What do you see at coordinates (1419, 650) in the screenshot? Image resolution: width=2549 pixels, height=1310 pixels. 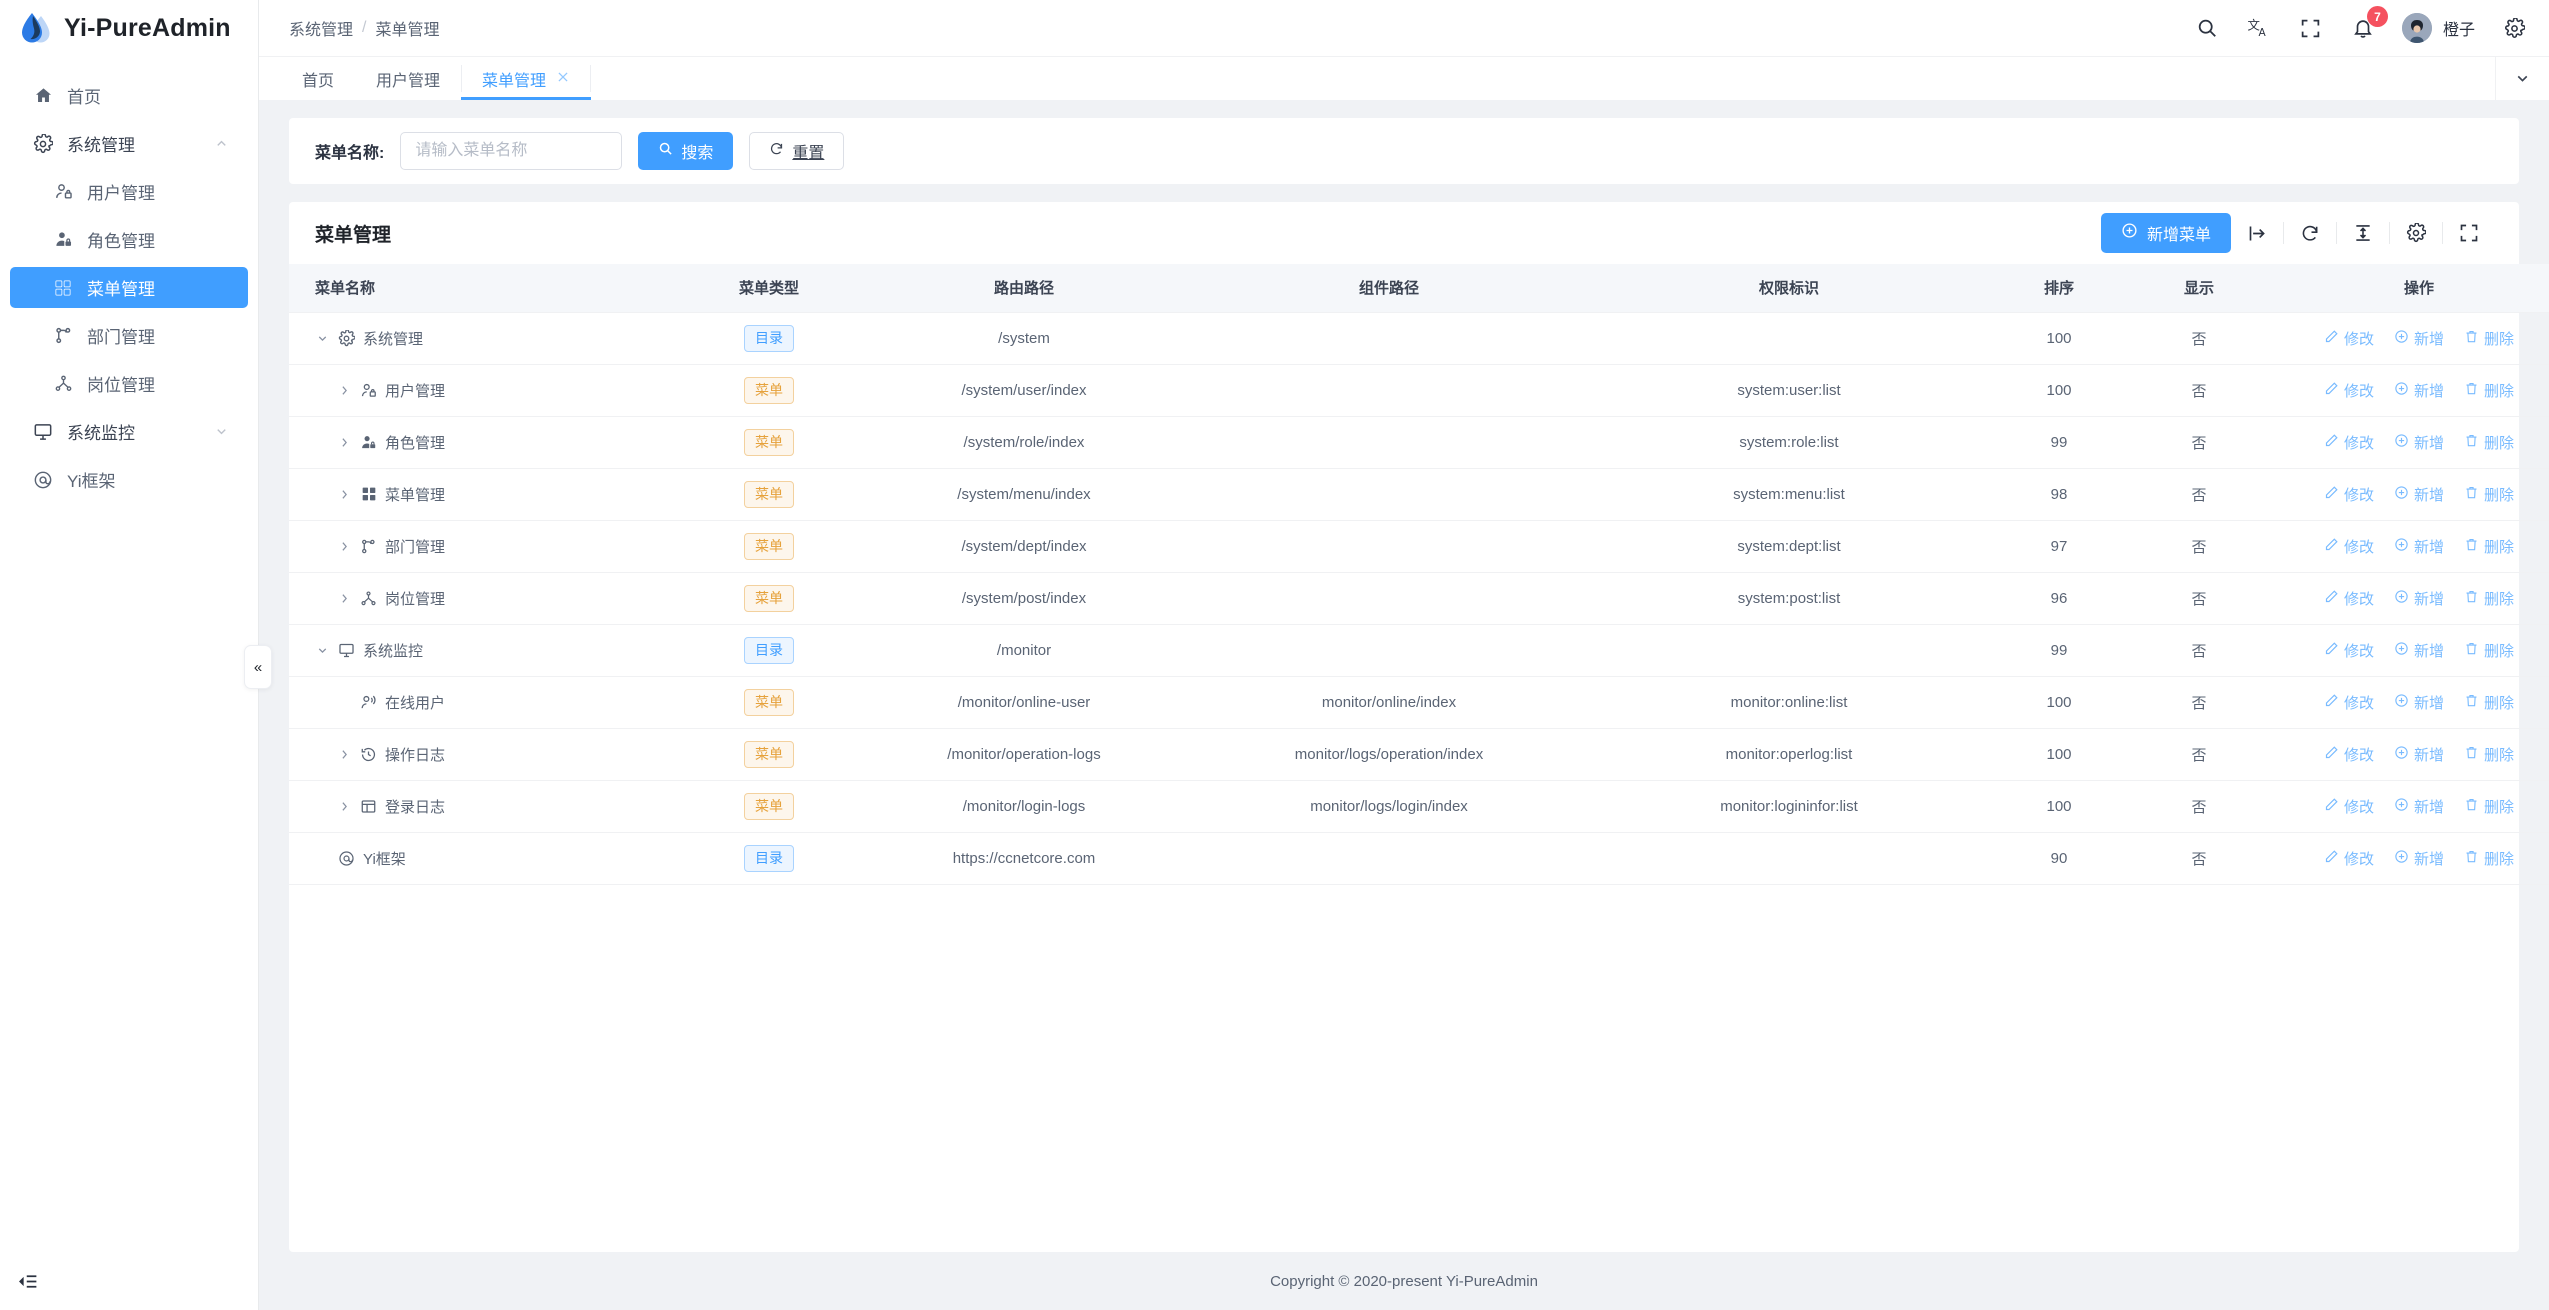 I see `table-row: 系统监控 目录 /monitor 99 否 修改 新增 删除` at bounding box center [1419, 650].